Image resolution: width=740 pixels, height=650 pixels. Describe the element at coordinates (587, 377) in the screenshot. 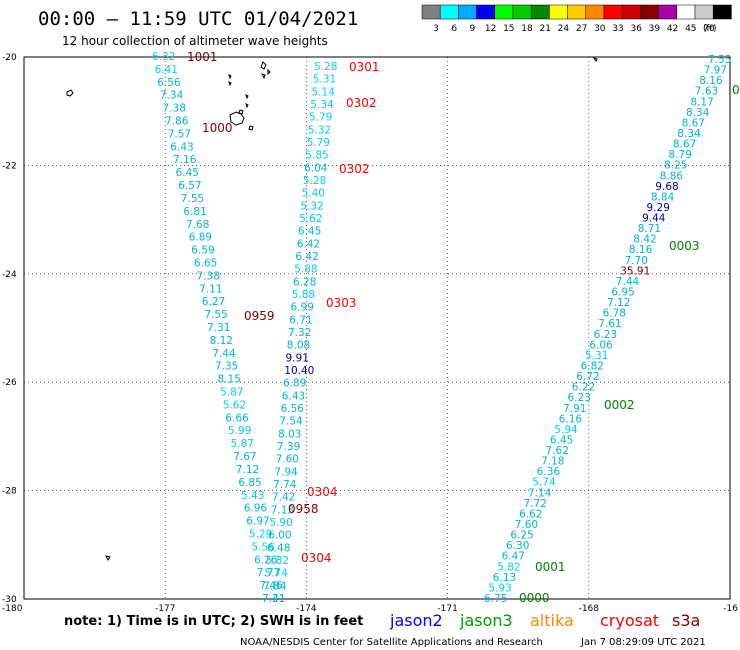

I see `wave-height-value: 6.72` at that location.